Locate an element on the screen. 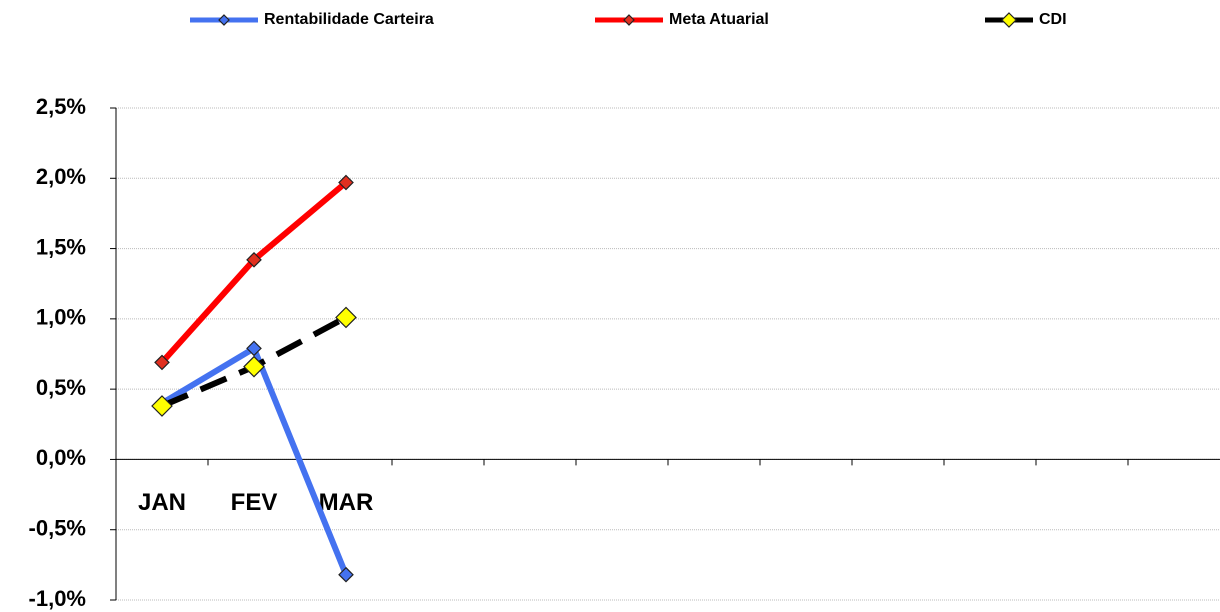  legend-label: Rentabilidade Carteira is located at coordinates (349, 19).